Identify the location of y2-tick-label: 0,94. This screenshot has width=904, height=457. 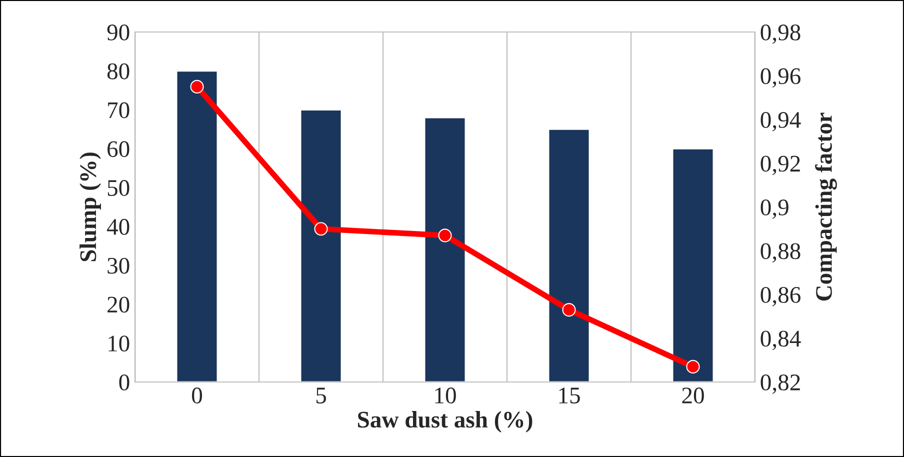
(780, 122).